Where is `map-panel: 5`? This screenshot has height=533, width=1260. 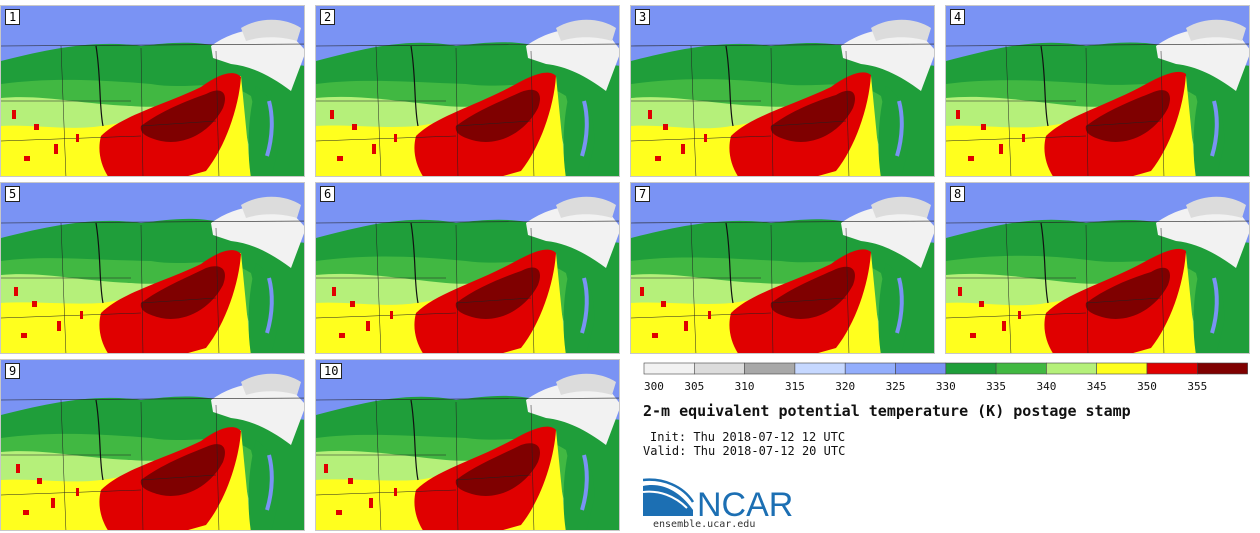
map-panel: 5 is located at coordinates (152, 268).